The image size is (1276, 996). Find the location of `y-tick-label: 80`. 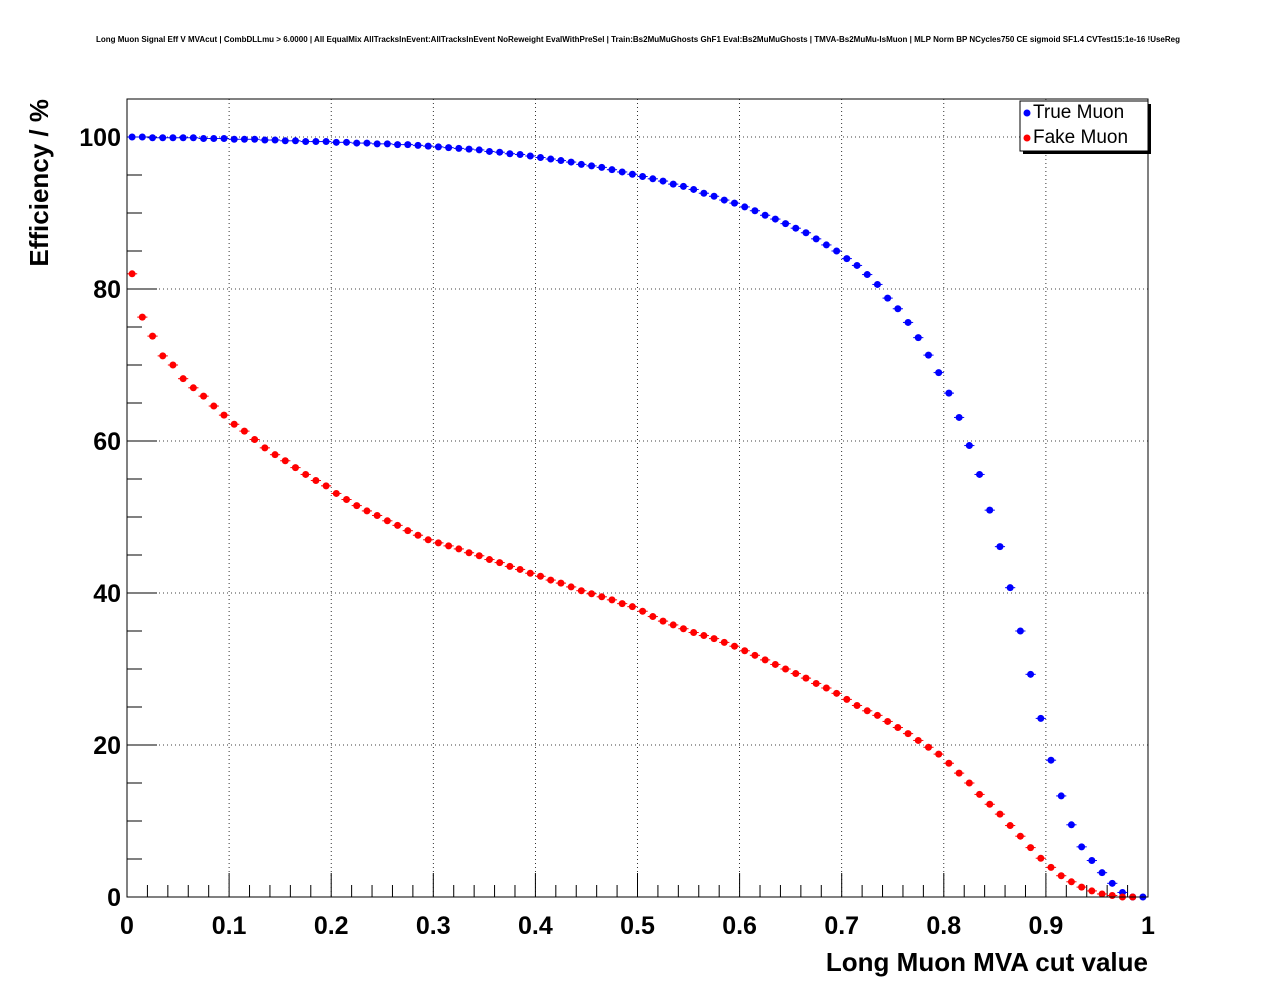

y-tick-label: 80 is located at coordinates (107, 290).